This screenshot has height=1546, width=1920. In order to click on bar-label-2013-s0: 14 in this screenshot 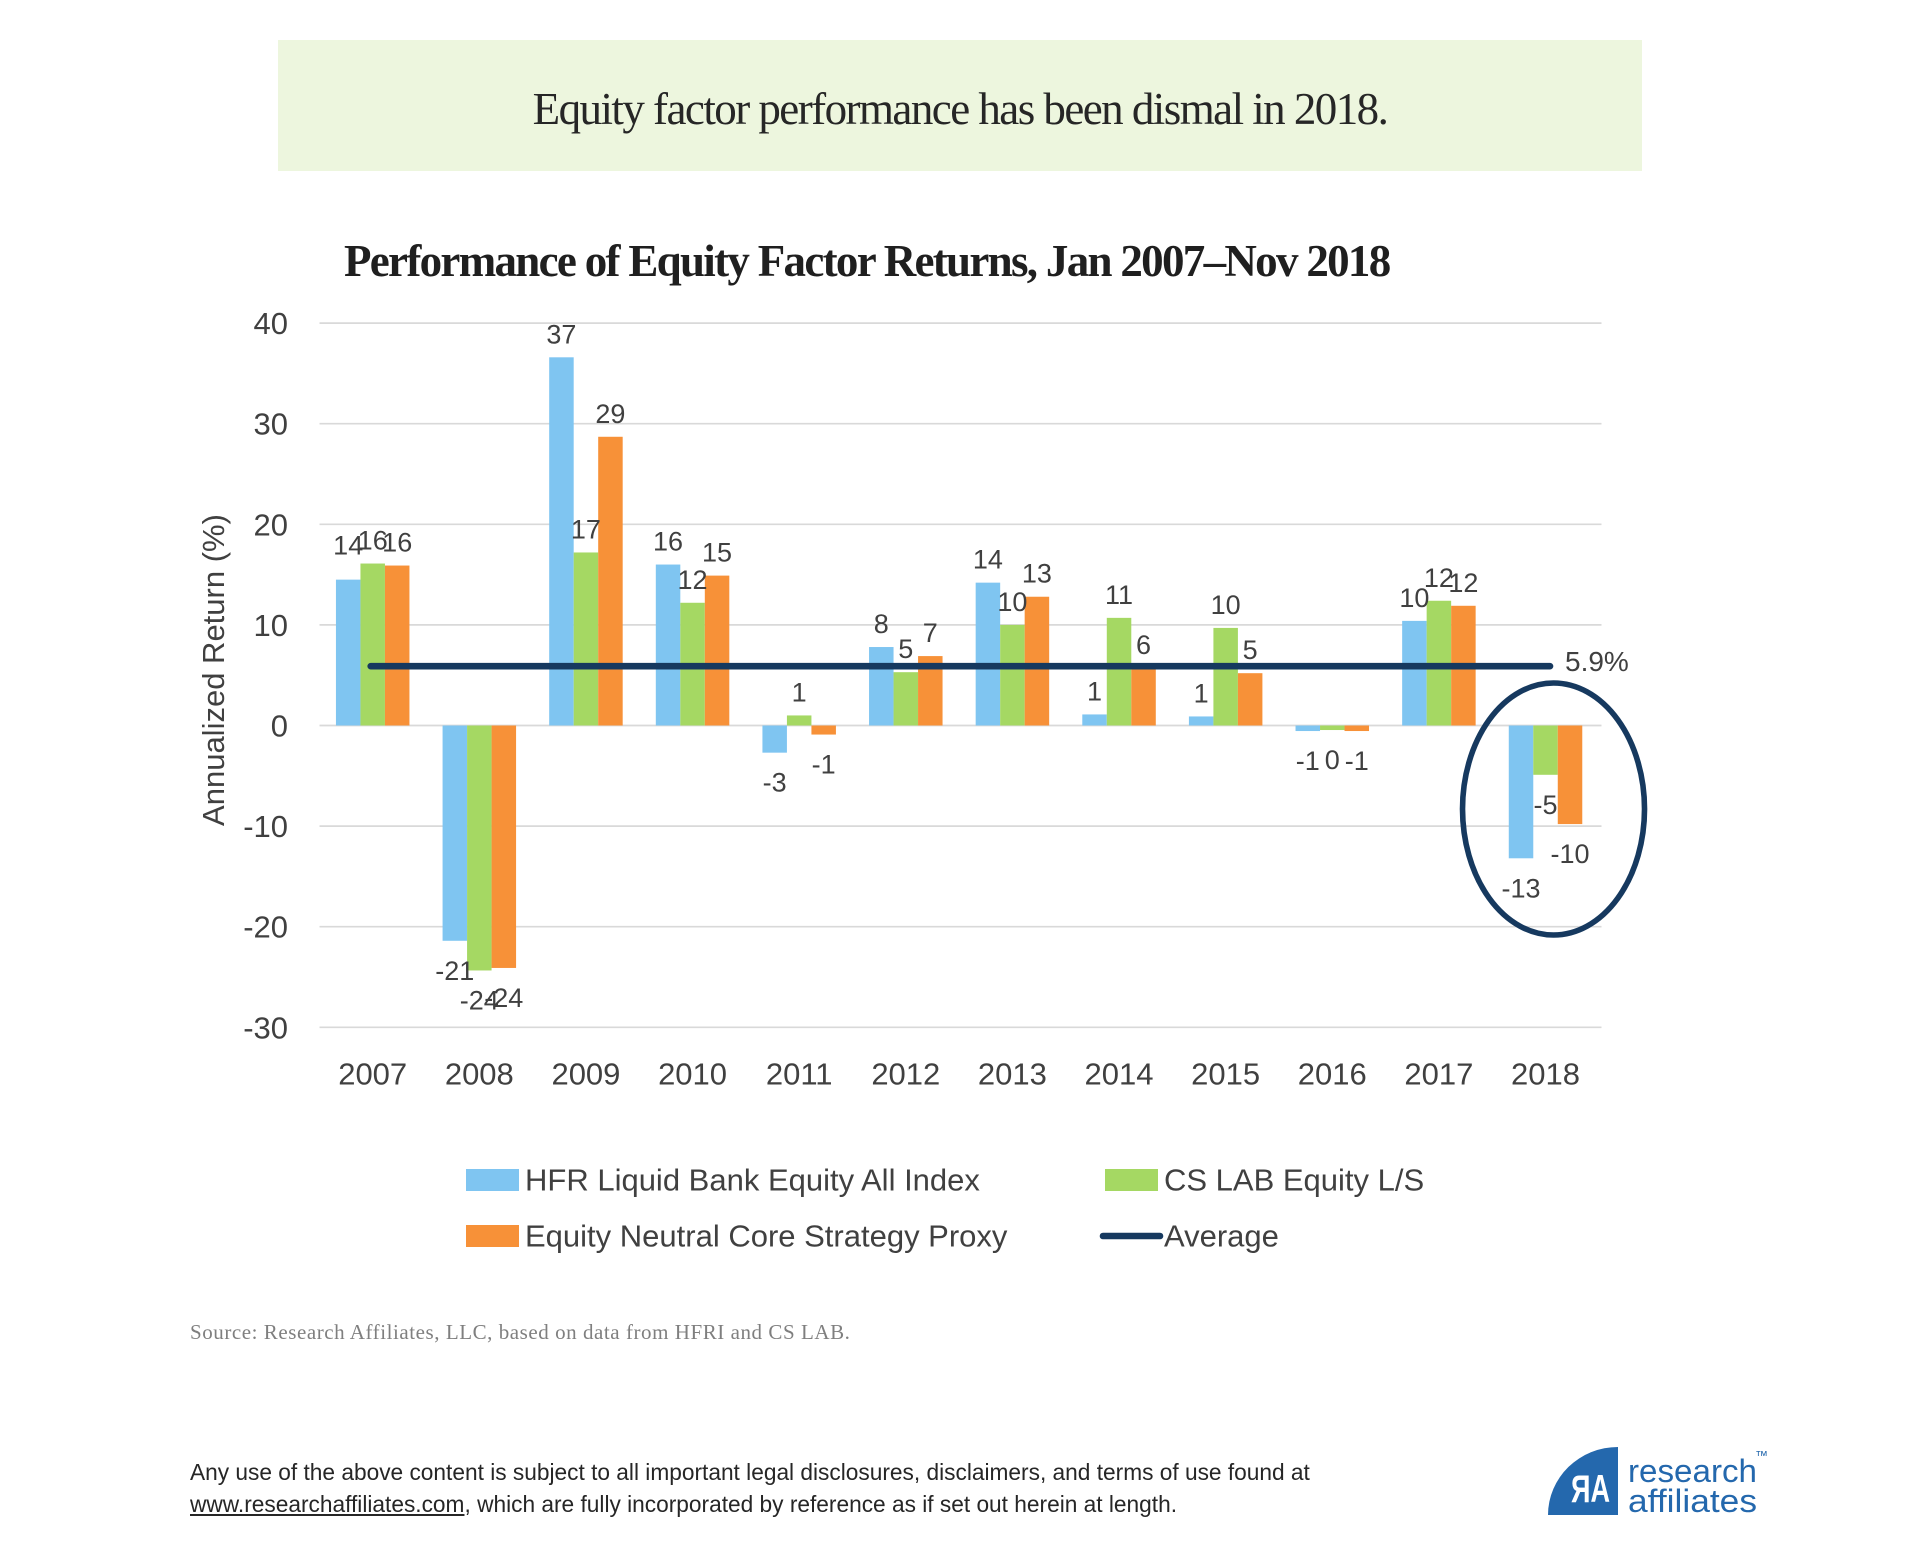, I will do `click(988, 560)`.